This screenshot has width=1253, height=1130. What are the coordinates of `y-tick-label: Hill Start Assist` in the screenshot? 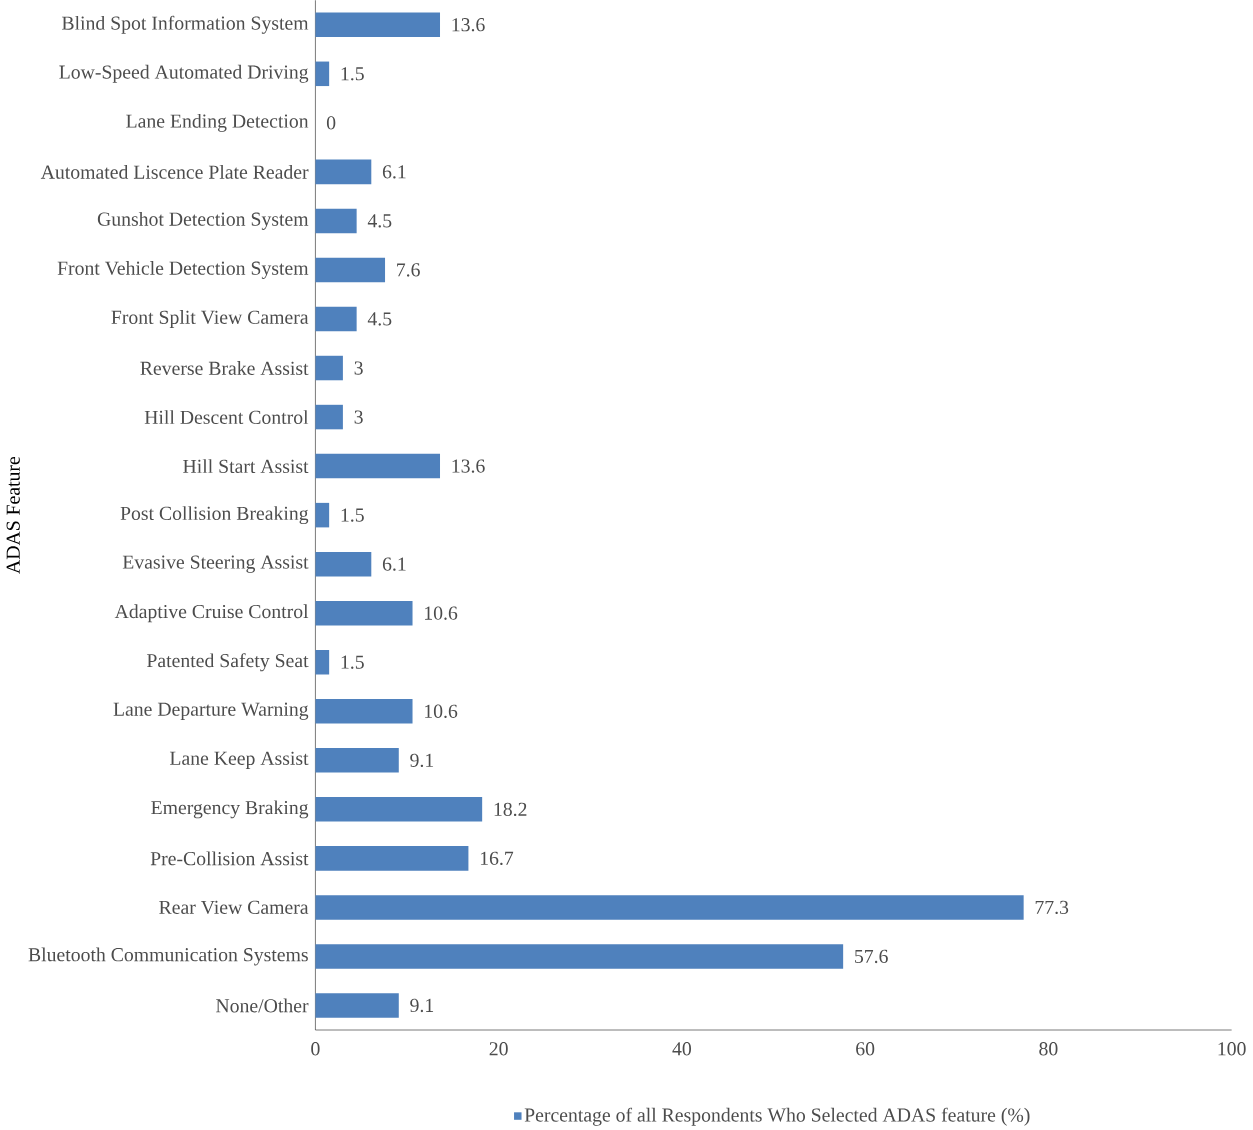 It's located at (246, 466).